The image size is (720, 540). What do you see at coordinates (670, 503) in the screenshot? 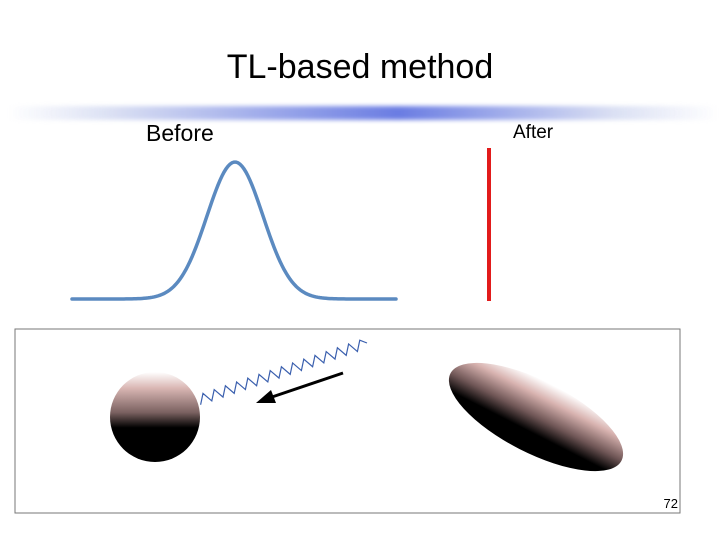
I see `slide-number: 72` at bounding box center [670, 503].